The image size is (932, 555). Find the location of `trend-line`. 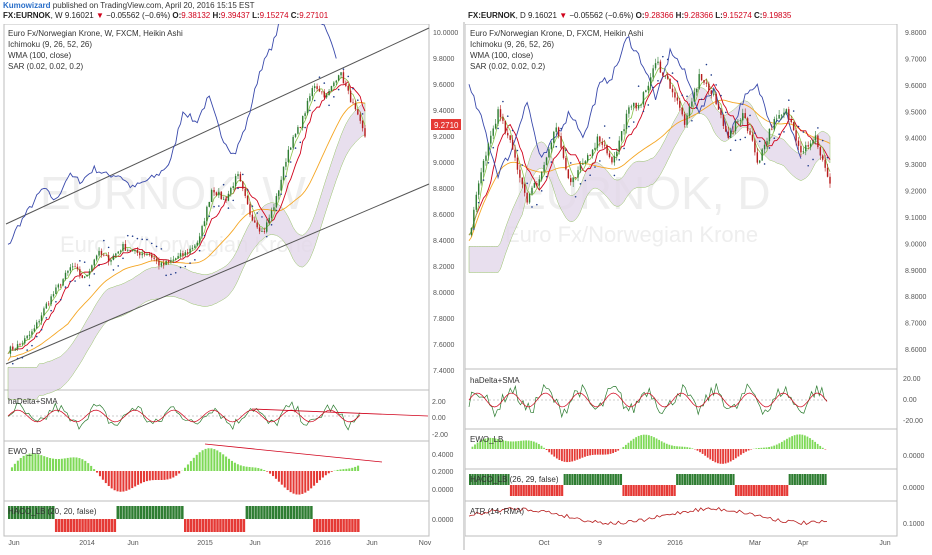

trend-line is located at coordinates (293, 453).